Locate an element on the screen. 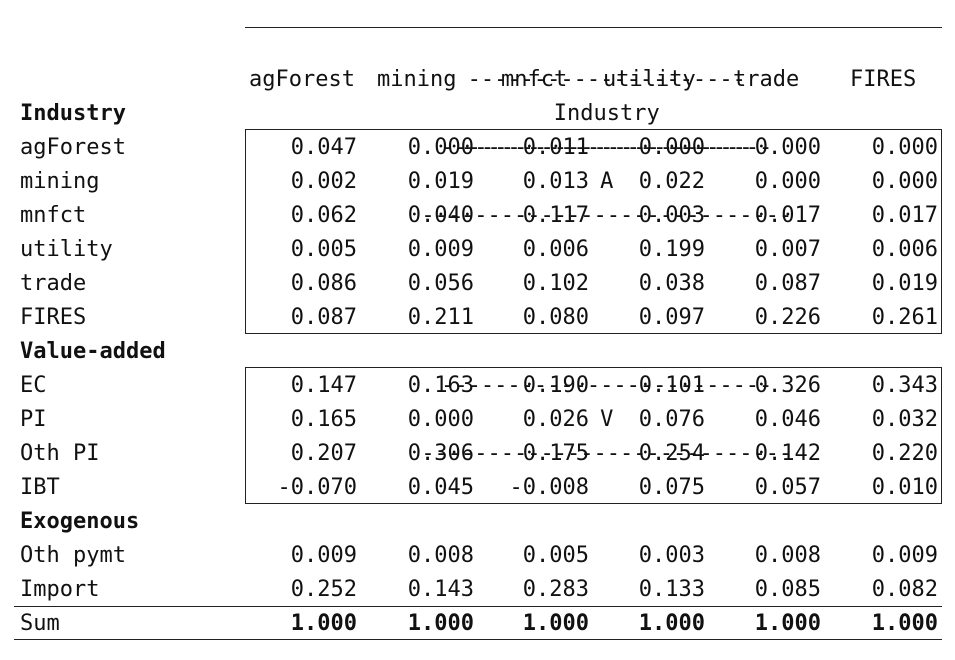 This screenshot has height=660, width=955. matrix-v-label: V is located at coordinates (607, 419).